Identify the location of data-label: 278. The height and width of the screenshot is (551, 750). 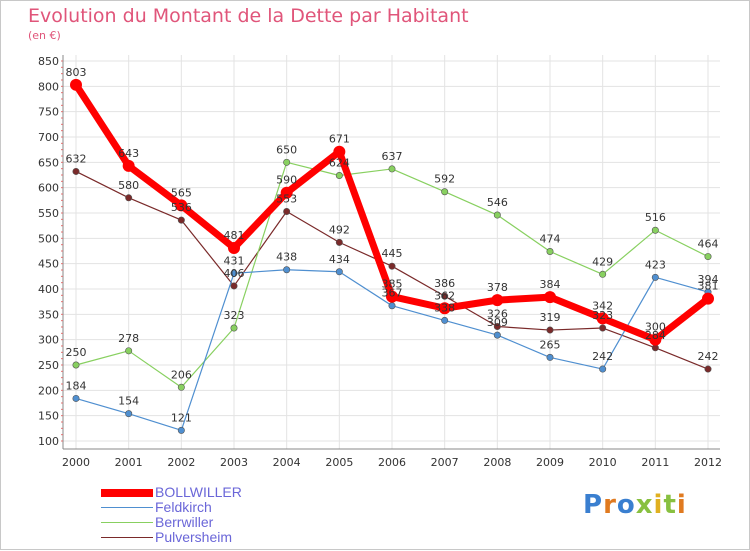
(128, 338).